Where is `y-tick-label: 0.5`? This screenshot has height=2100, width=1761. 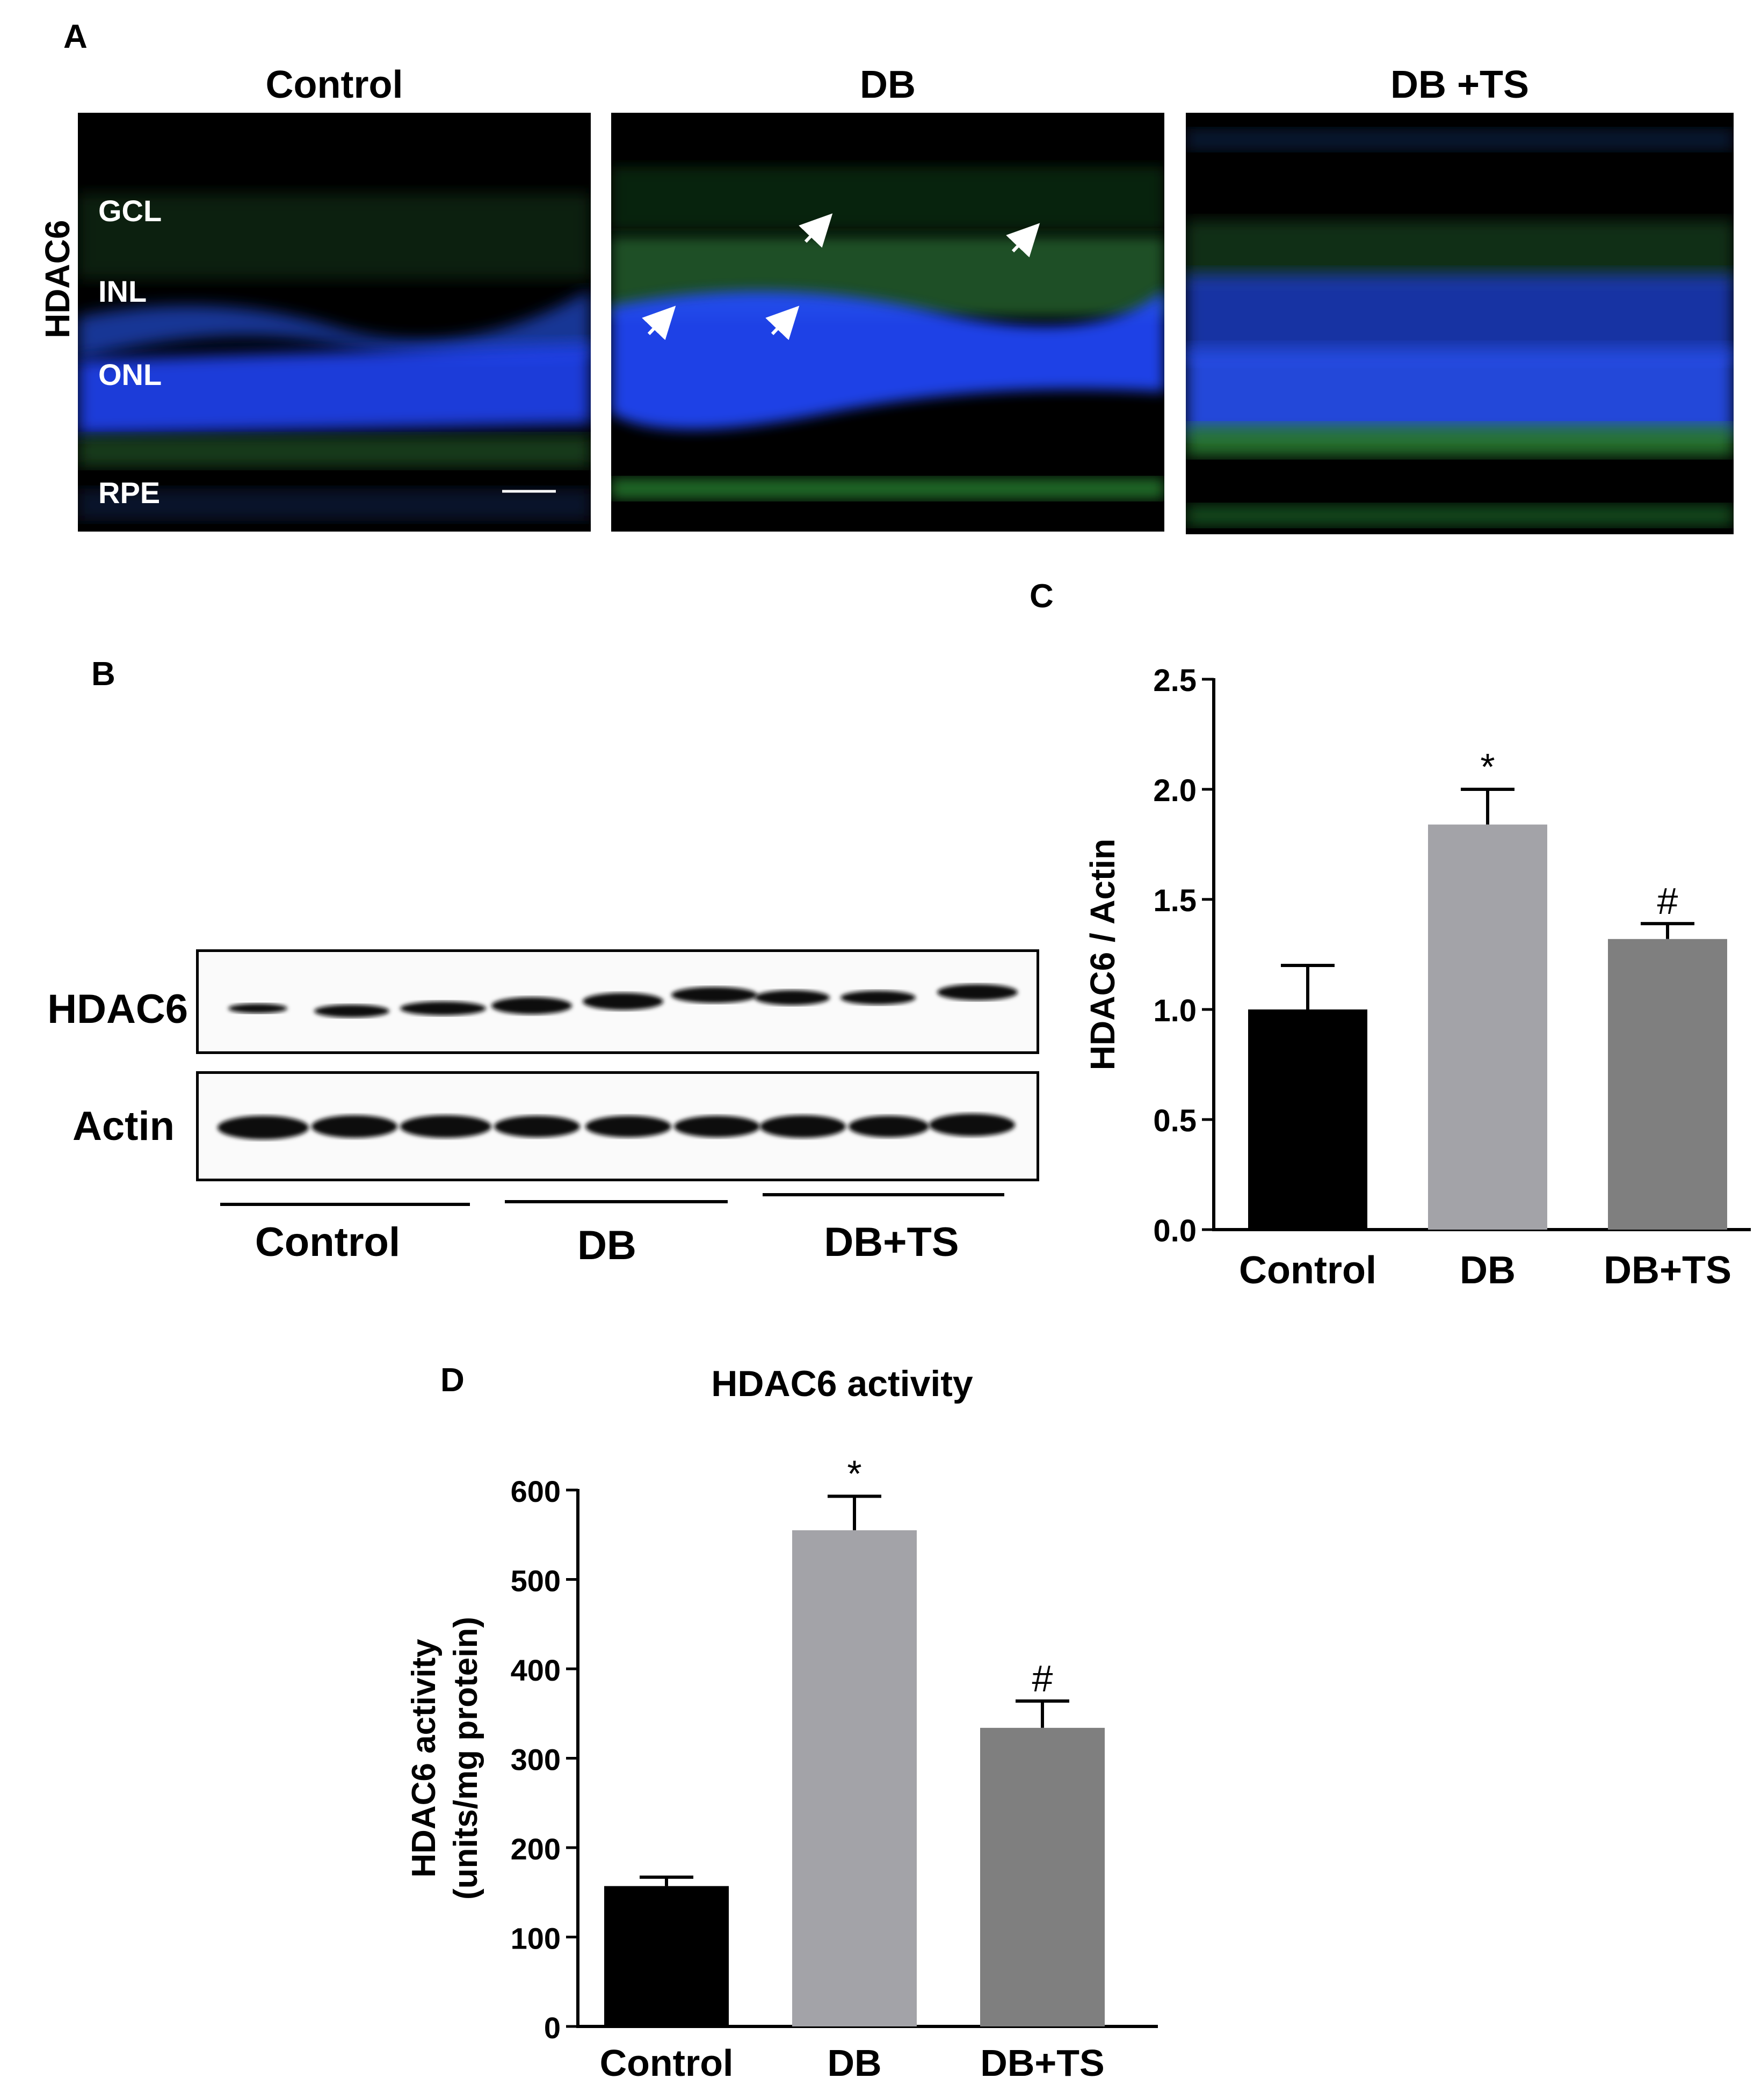 y-tick-label: 0.5 is located at coordinates (1175, 1120).